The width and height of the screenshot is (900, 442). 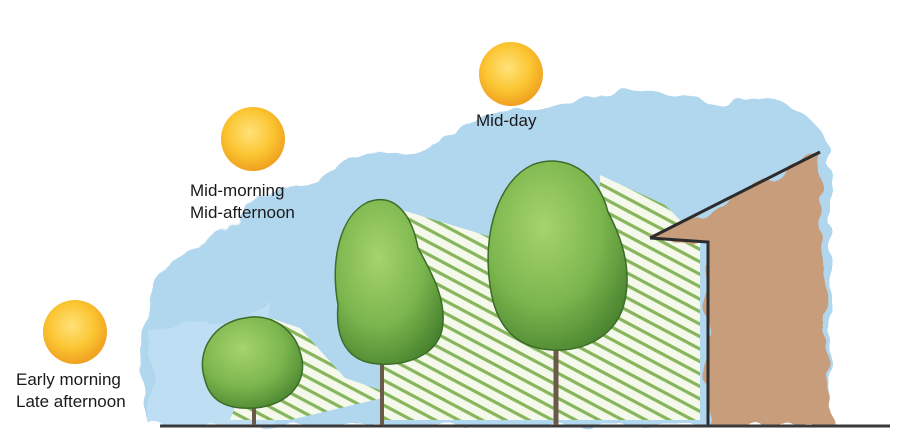 What do you see at coordinates (71, 391) in the screenshot?
I see `early-morning-label: Early morning Late afternoon` at bounding box center [71, 391].